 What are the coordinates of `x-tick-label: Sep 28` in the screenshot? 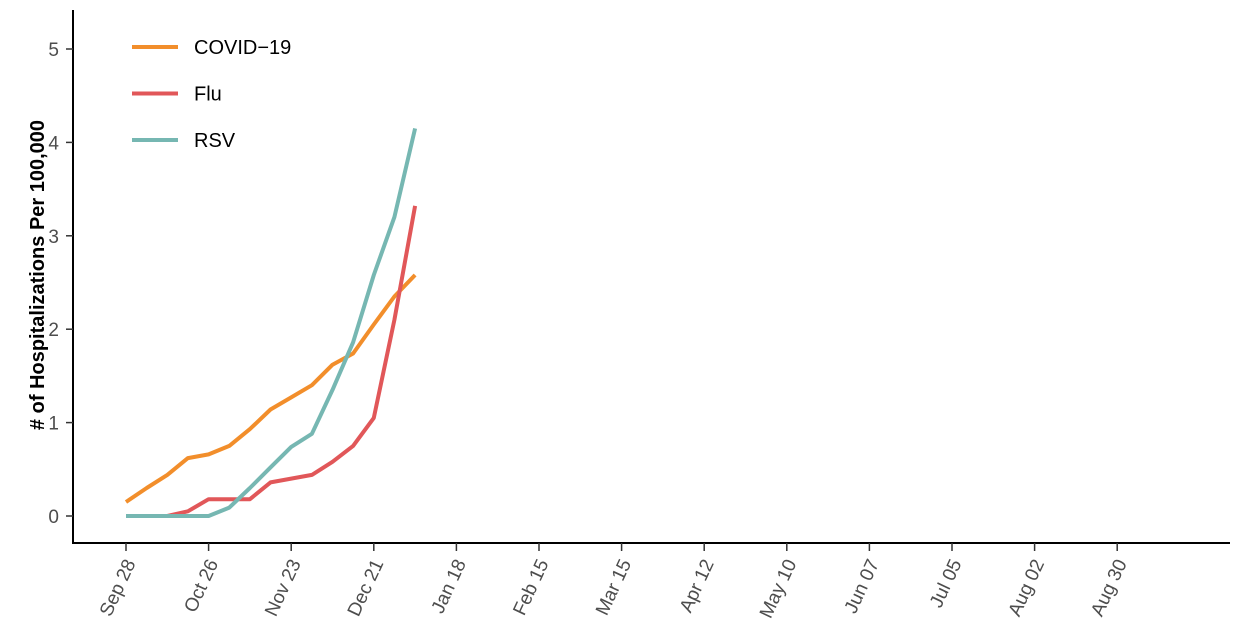 It's located at (118, 587).